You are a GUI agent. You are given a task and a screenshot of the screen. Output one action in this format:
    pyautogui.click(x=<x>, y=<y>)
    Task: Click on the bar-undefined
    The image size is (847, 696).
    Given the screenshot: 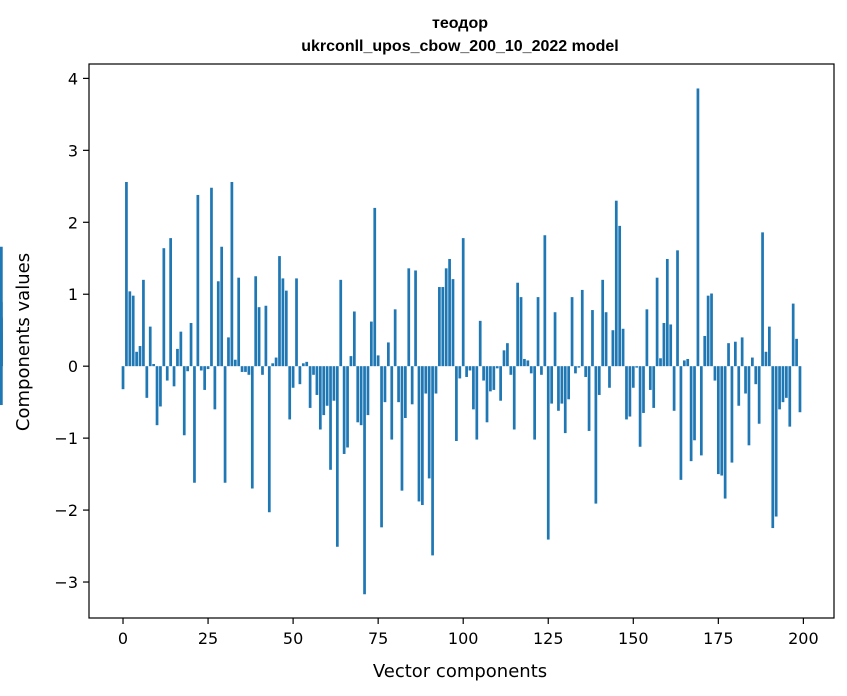 What is the action you would take?
    pyautogui.click(x=1, y=386)
    